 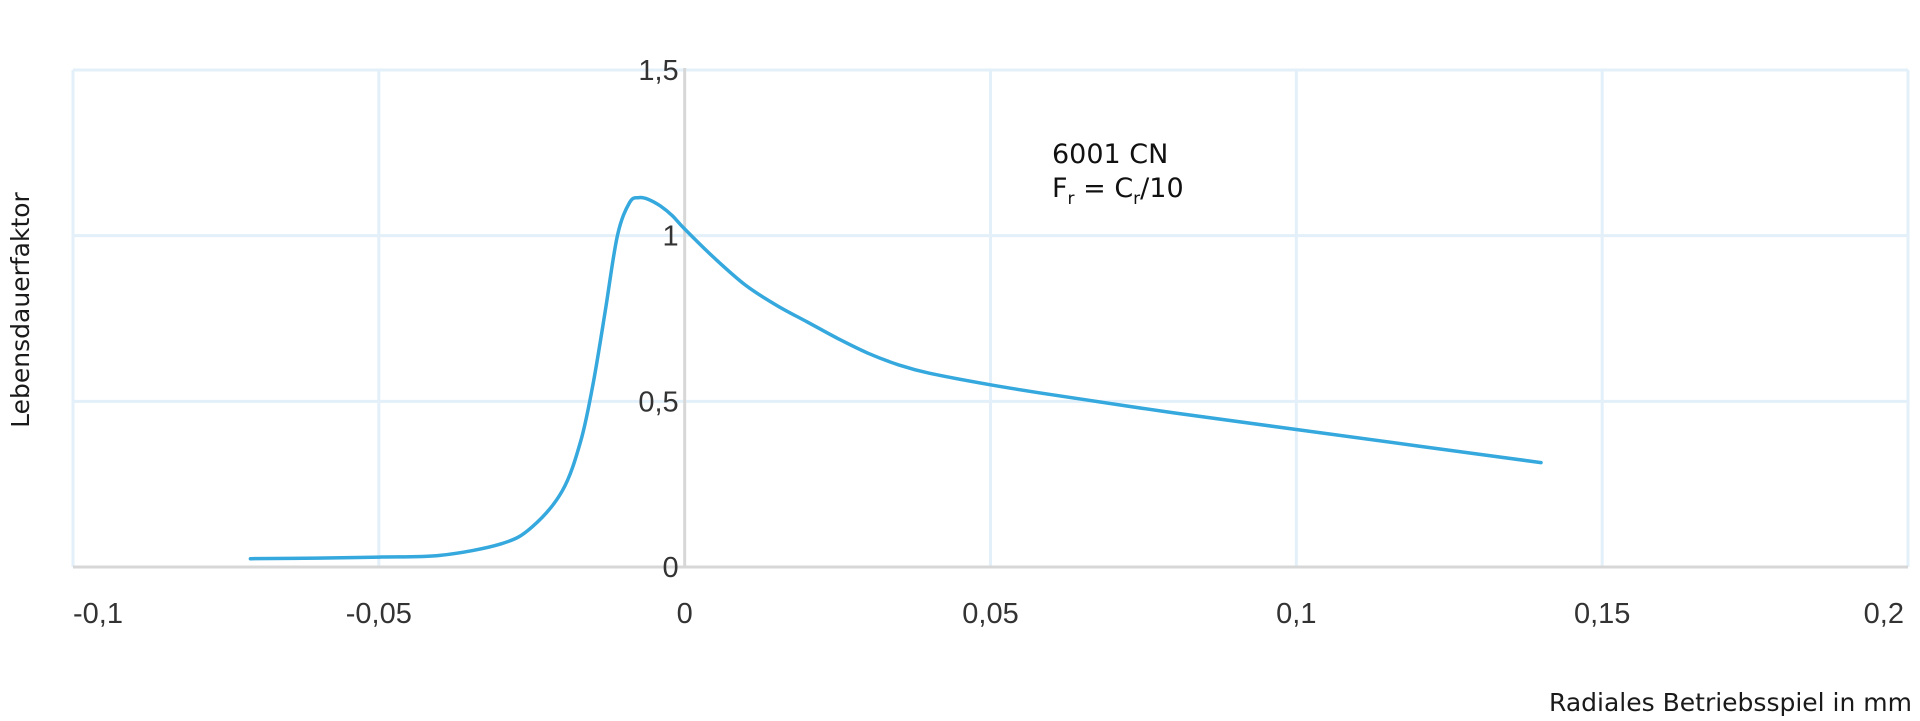 What do you see at coordinates (1884, 614) in the screenshot?
I see `x-tick-label-6: 0,2` at bounding box center [1884, 614].